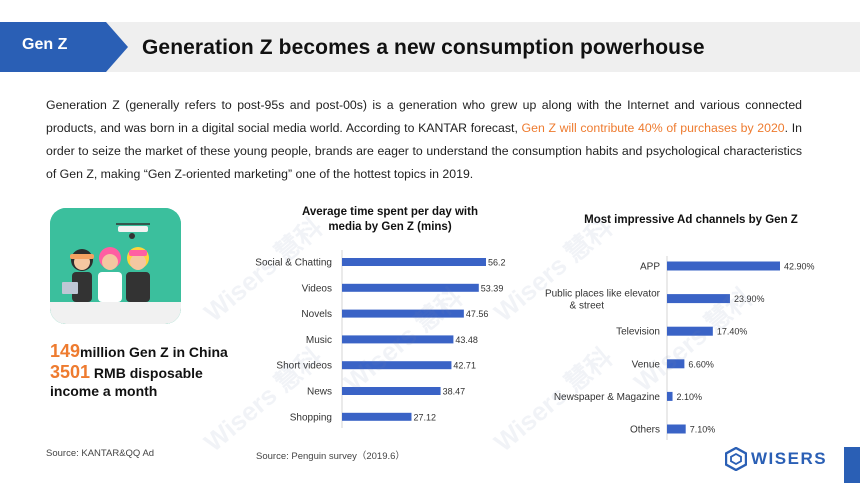 The height and width of the screenshot is (483, 860). I want to click on chart2-data-label: 2.10%, so click(690, 397).